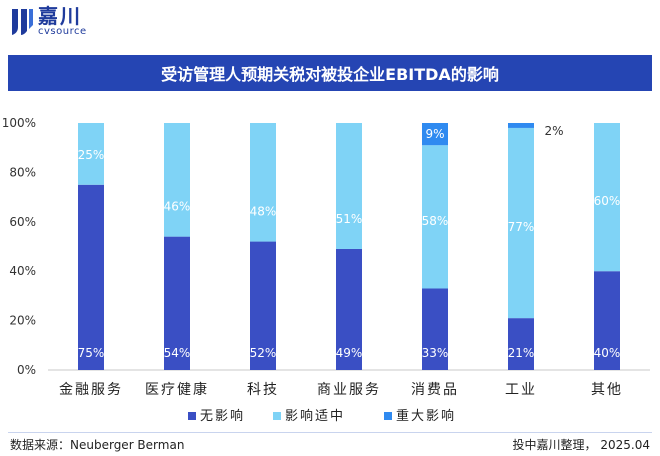  I want to click on x-tick-label: 其他, so click(607, 390).